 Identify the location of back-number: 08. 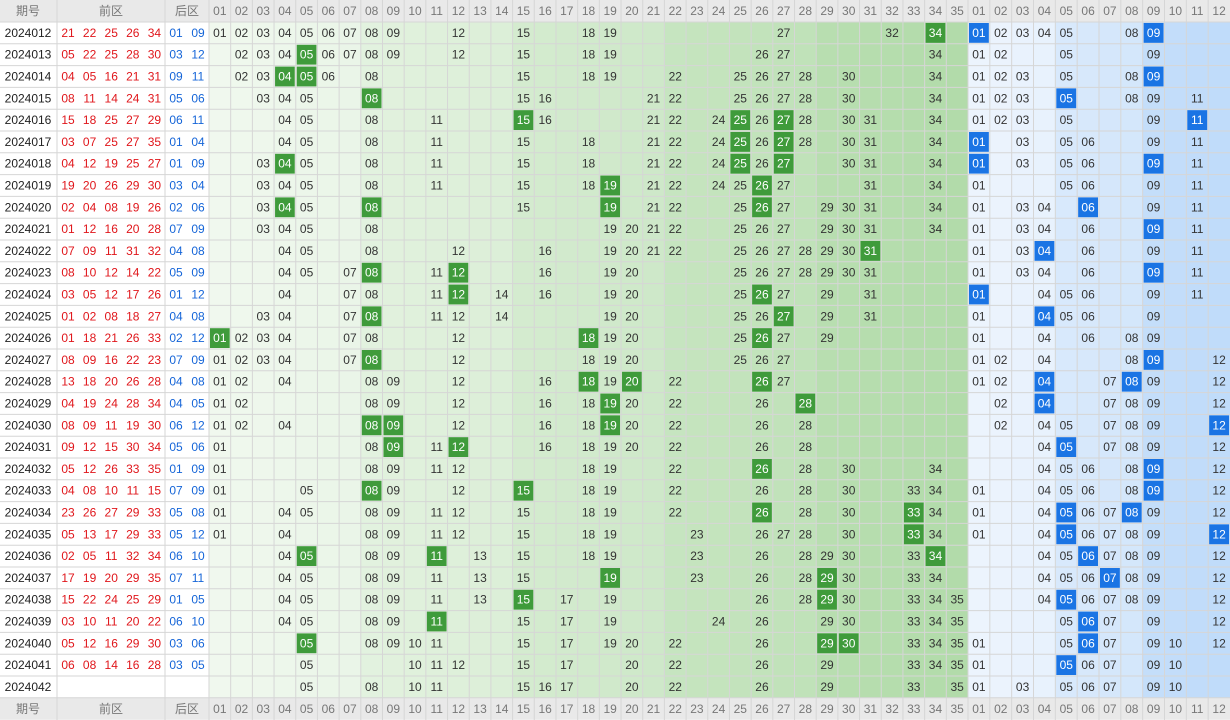
(198, 382).